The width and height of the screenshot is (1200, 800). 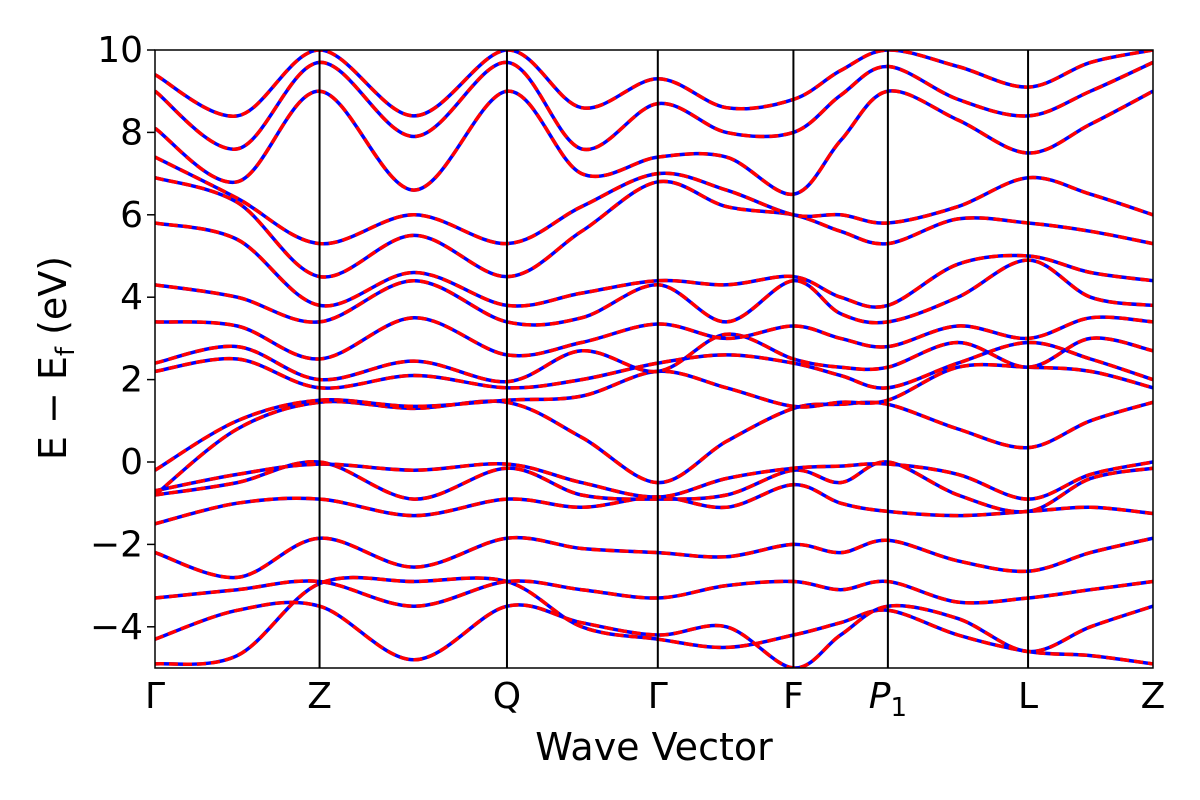 What do you see at coordinates (1153, 696) in the screenshot?
I see `x-tick-label-7: Z` at bounding box center [1153, 696].